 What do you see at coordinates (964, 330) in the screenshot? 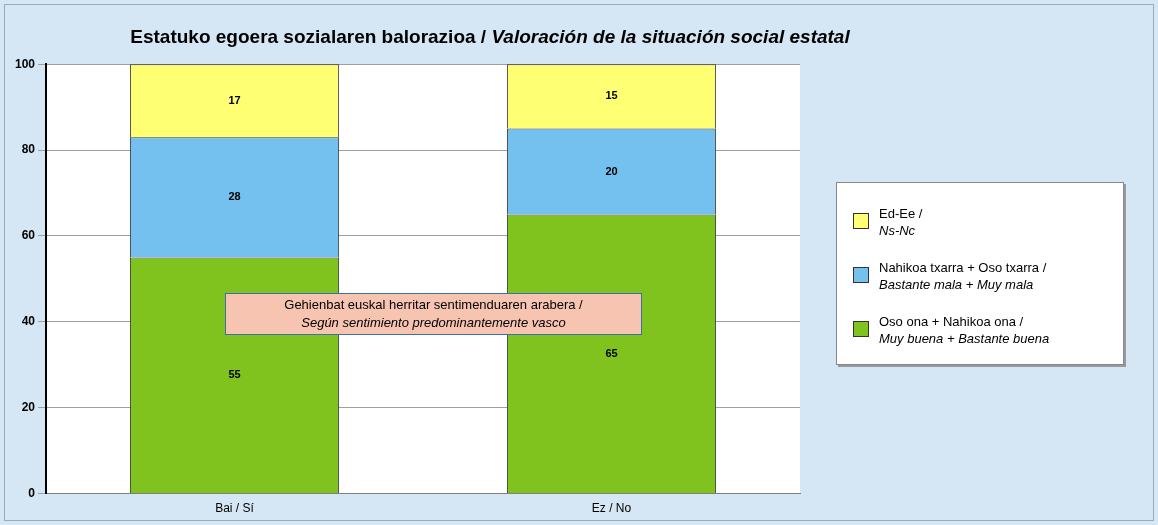
I see `legend-label: Oso ona + Nahikoa ona / Muy buena + Bastante buena` at bounding box center [964, 330].